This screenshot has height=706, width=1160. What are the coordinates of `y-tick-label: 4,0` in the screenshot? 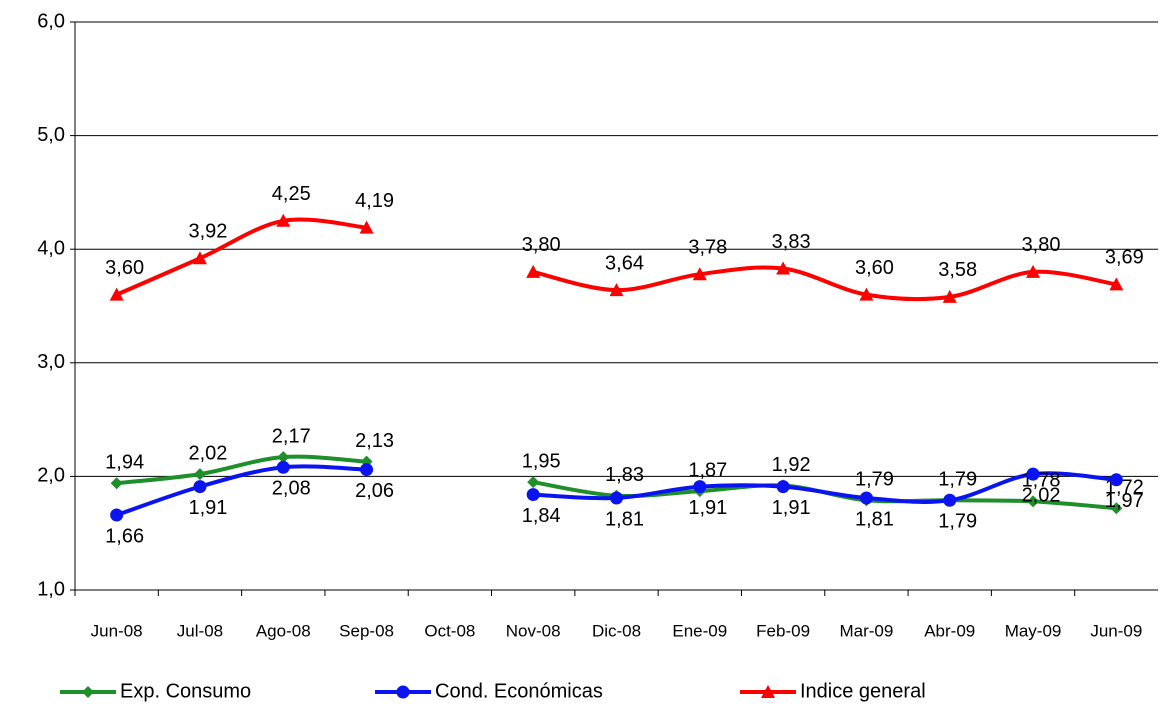 It's located at (51, 248).